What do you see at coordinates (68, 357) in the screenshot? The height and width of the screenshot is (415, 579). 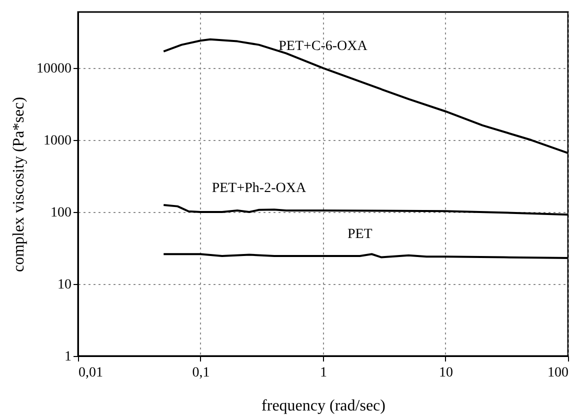 I see `y-tick-label: 1` at bounding box center [68, 357].